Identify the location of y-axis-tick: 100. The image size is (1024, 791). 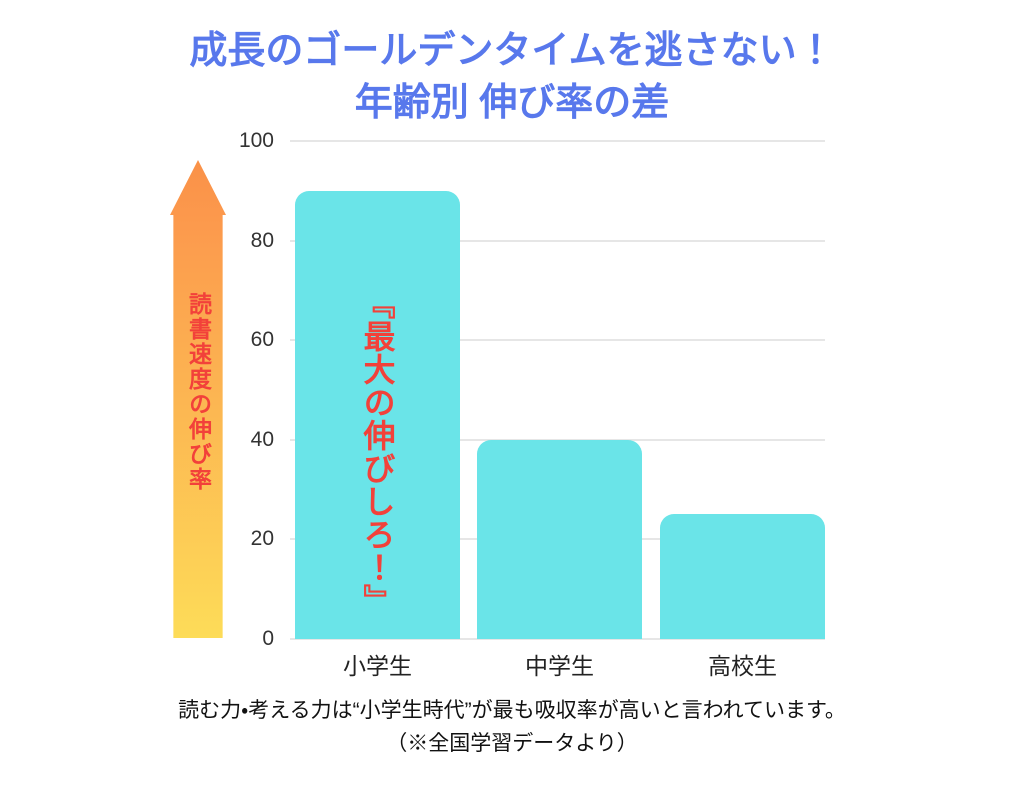
(256, 140).